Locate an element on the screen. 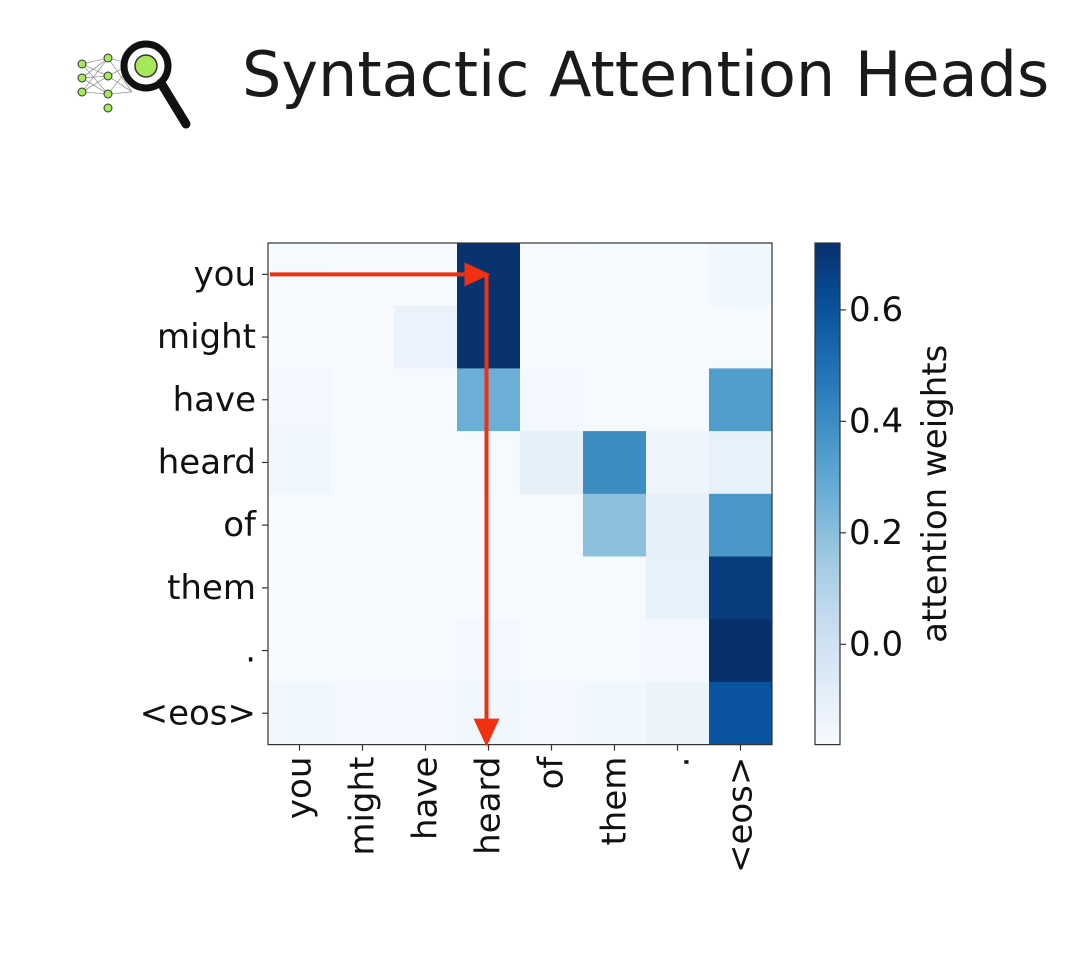  colorbar-tick-label: 0.6 is located at coordinates (876, 310).